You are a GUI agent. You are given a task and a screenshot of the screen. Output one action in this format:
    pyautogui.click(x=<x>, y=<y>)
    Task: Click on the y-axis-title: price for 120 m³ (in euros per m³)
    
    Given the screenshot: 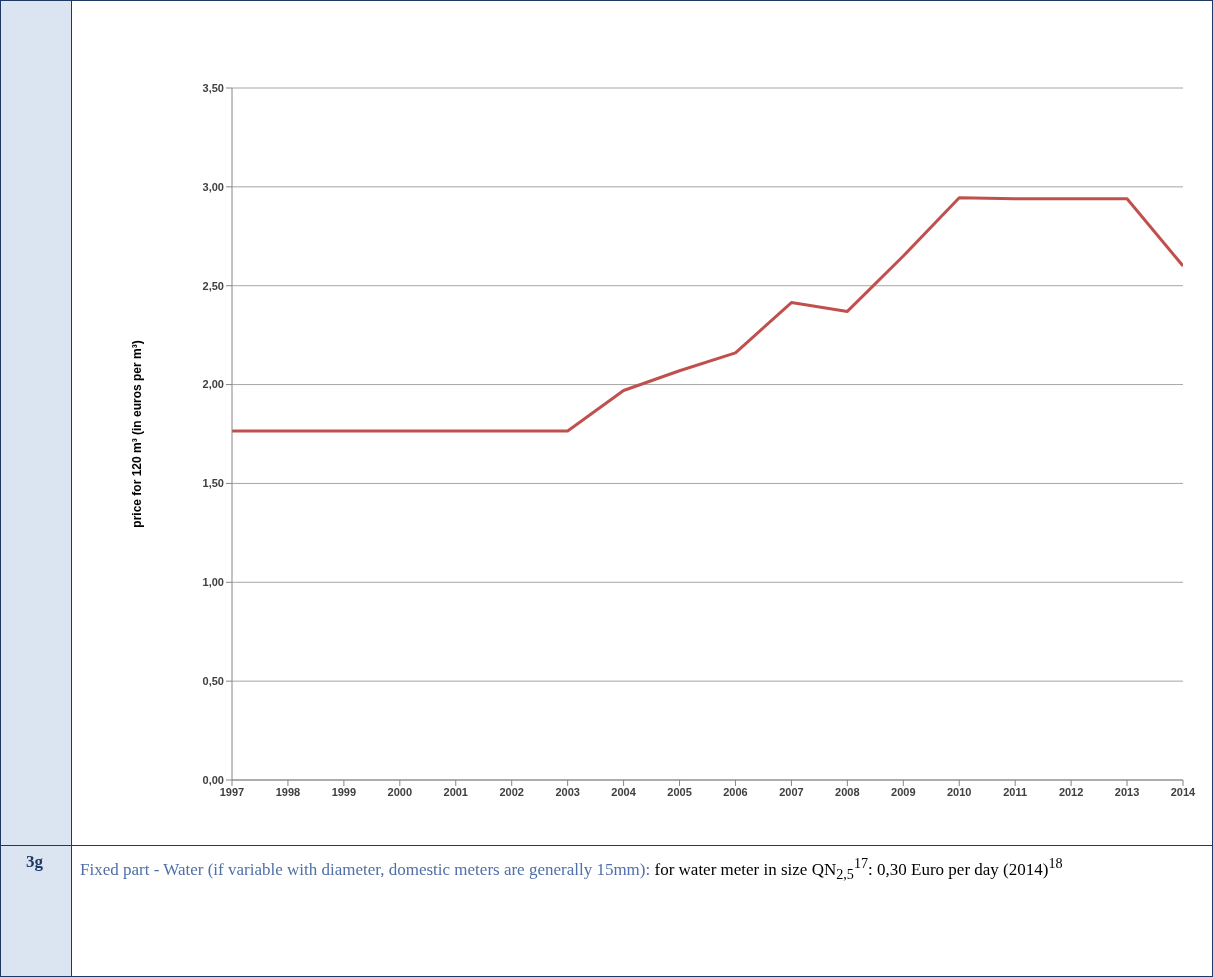 What is the action you would take?
    pyautogui.click(x=137, y=434)
    